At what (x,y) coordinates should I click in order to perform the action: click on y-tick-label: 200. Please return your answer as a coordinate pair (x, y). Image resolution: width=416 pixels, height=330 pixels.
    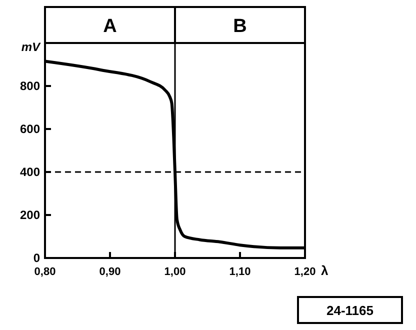
    Looking at the image, I should click on (30, 215).